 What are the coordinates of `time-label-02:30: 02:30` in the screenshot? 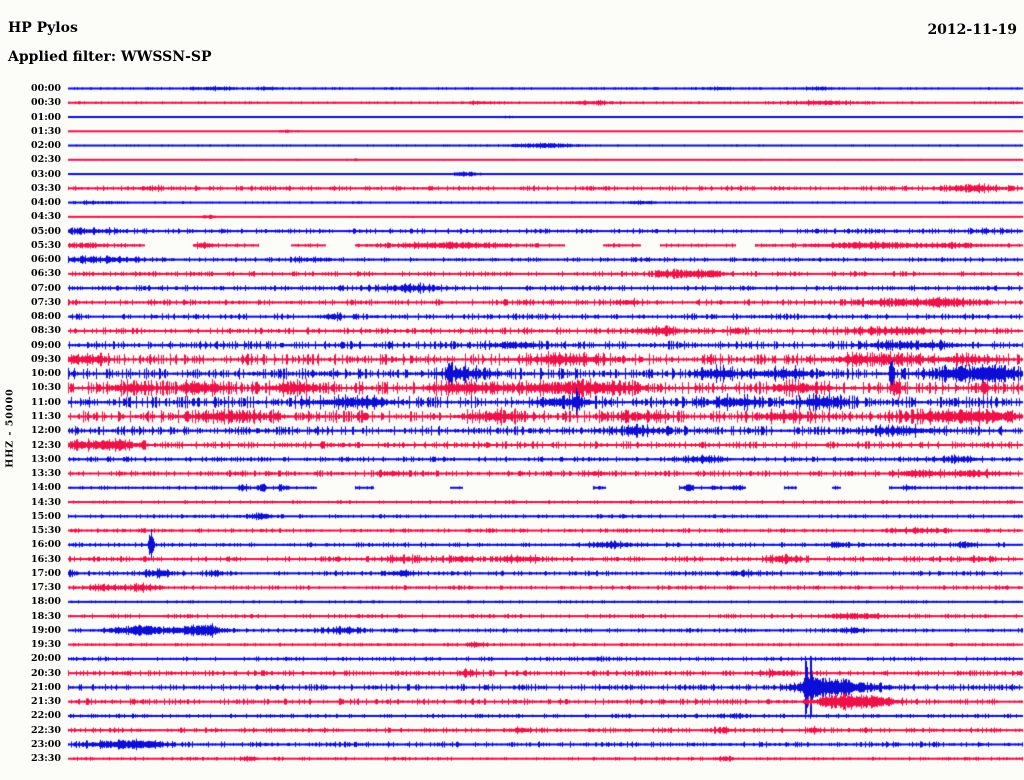 It's located at (46, 160).